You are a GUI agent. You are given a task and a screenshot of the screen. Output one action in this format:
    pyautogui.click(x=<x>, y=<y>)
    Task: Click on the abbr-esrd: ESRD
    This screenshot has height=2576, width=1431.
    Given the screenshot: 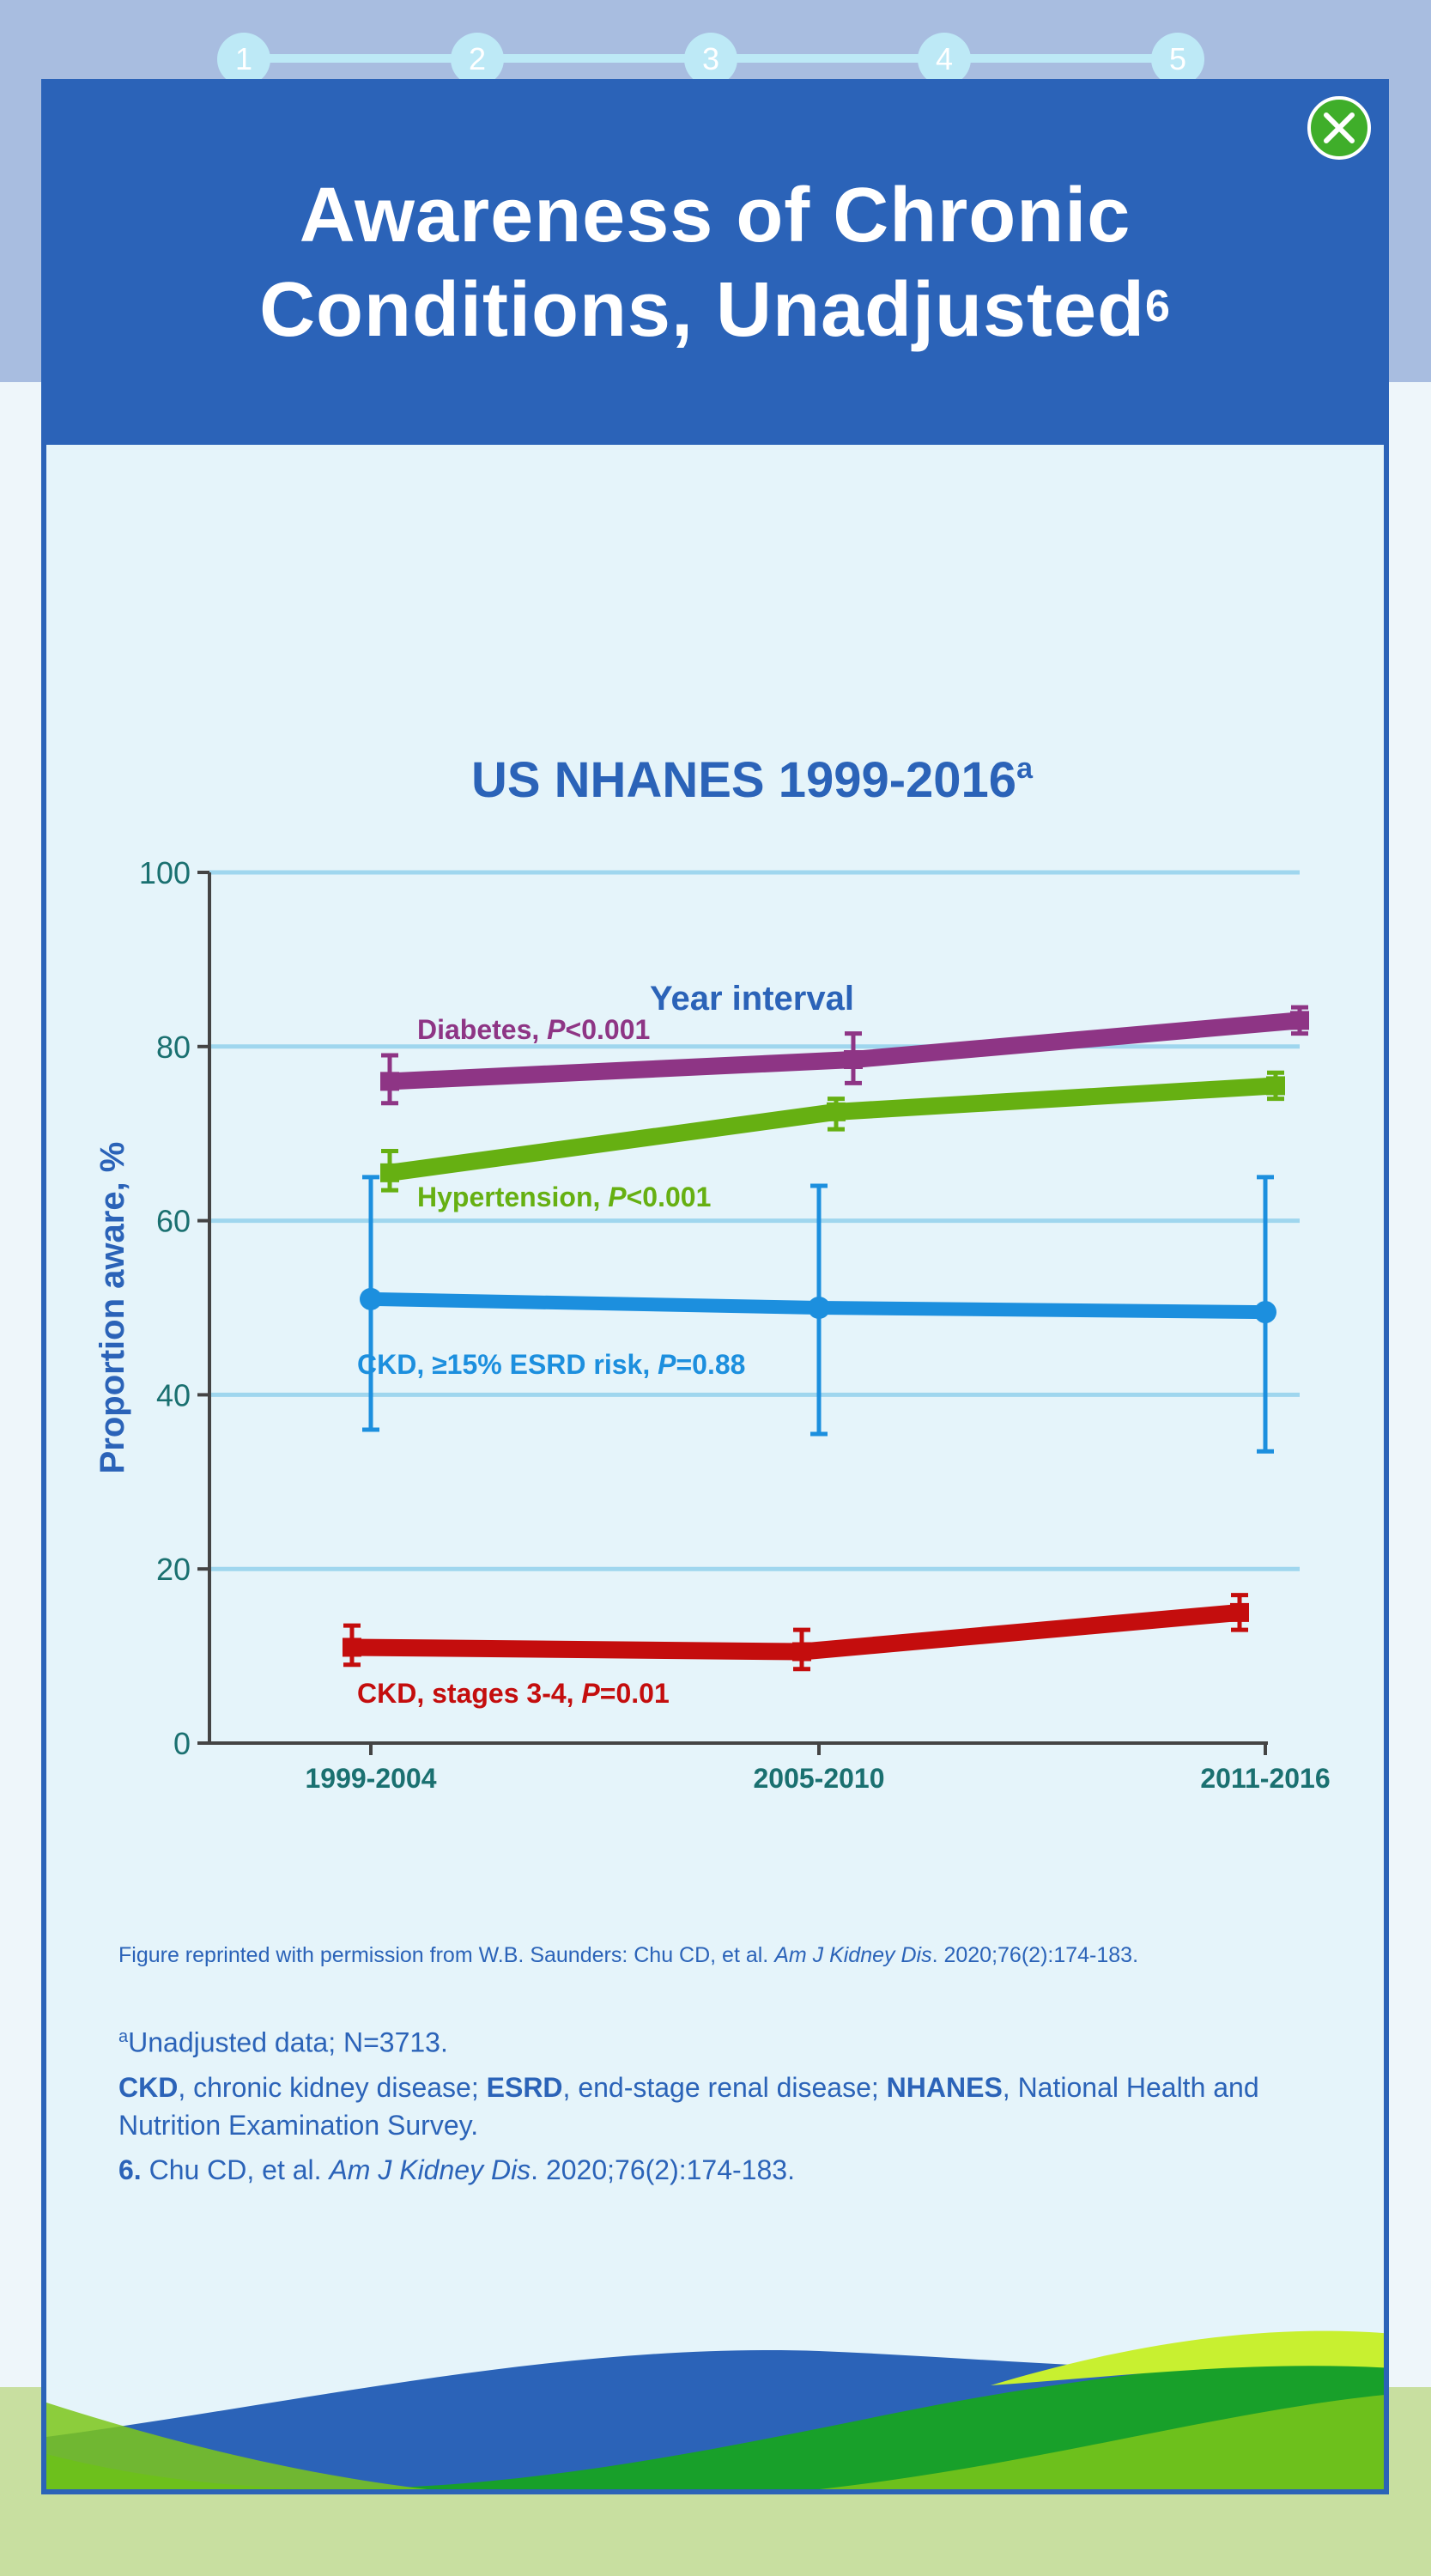 What is the action you would take?
    pyautogui.click(x=525, y=2087)
    